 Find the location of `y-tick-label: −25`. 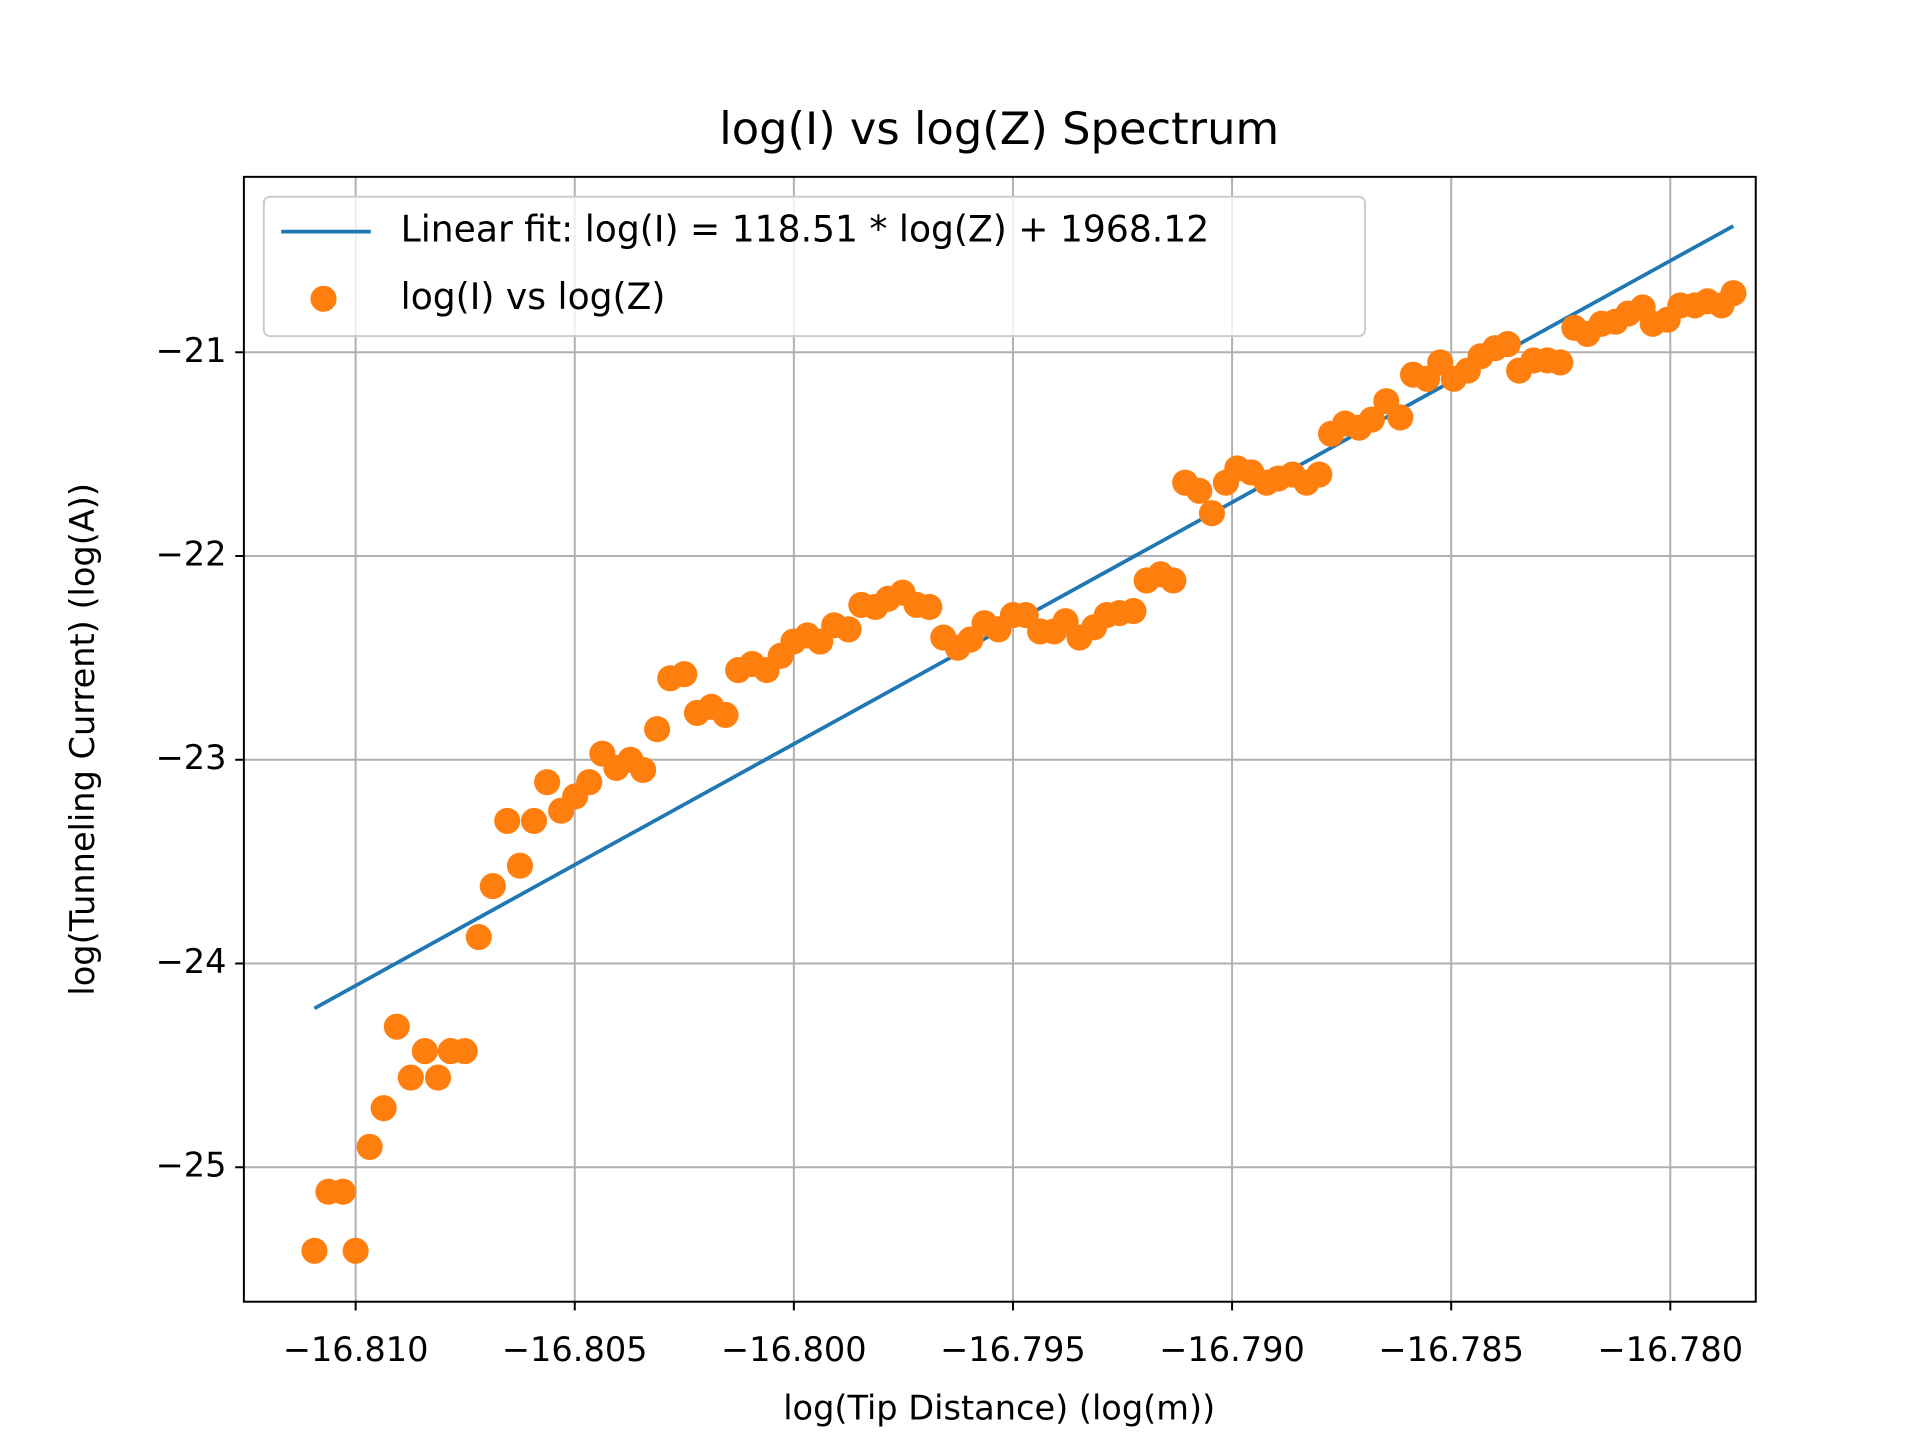

y-tick-label: −25 is located at coordinates (191, 1165).